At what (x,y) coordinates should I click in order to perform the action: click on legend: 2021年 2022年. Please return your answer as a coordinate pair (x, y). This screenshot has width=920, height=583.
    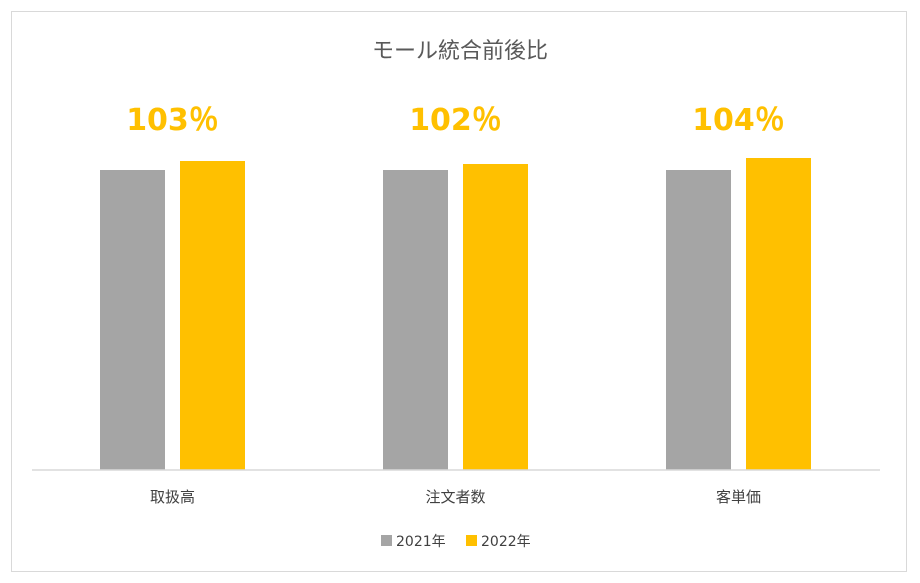
    Looking at the image, I should click on (456, 542).